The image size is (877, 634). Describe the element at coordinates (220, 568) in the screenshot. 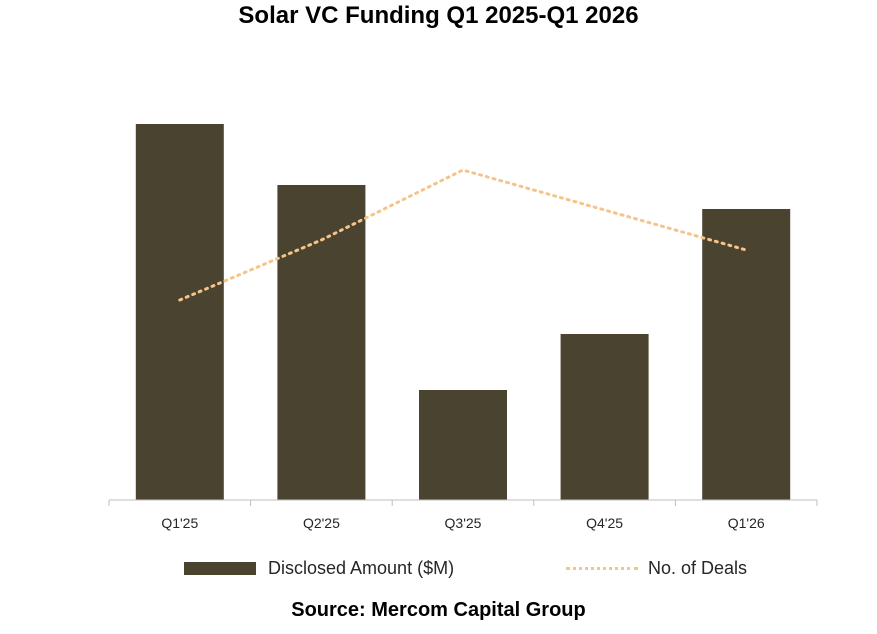

I see `legend-swatch-amount` at that location.